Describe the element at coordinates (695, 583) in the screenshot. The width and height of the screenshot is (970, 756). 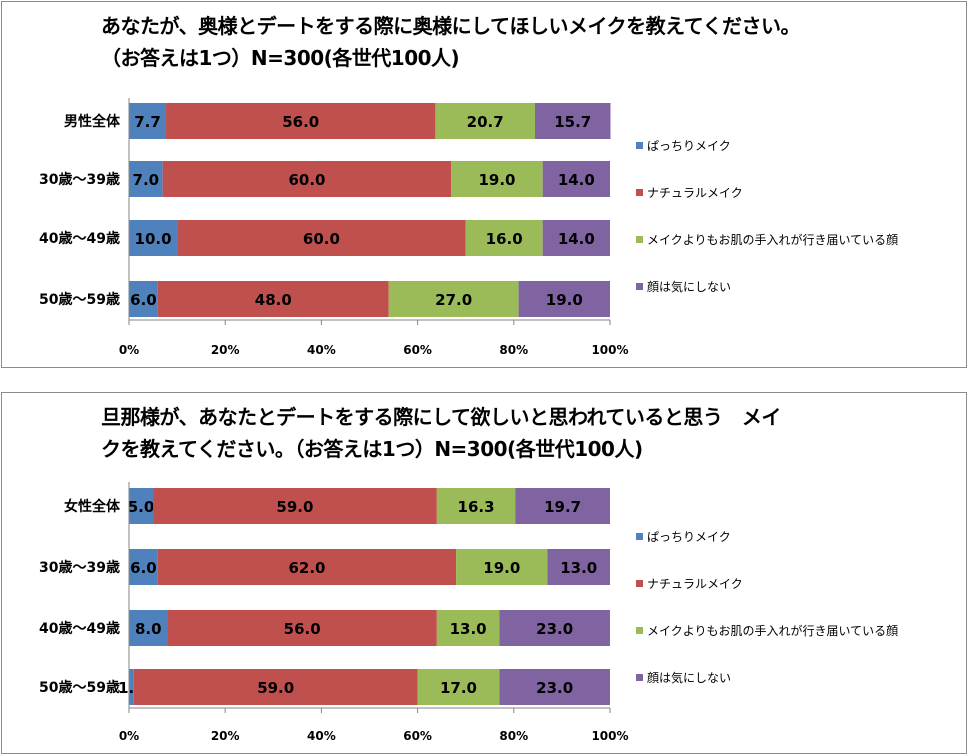
I see `legend-label: ナチュラルメイク` at that location.